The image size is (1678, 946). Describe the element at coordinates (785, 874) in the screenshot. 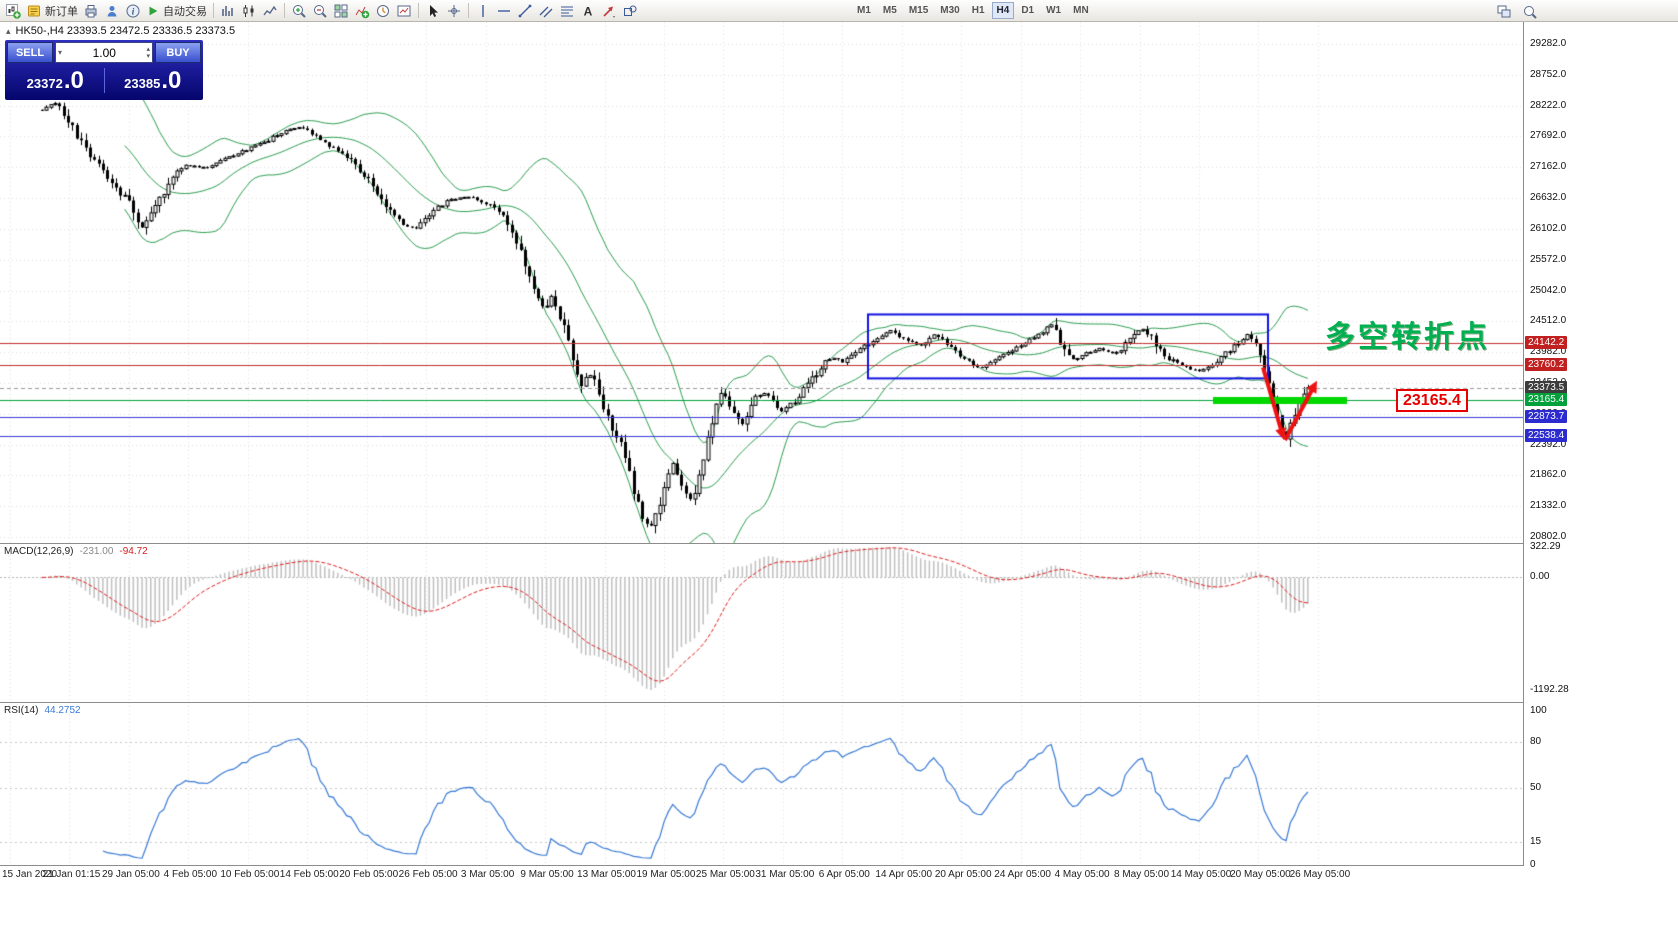

I see `time-axis-label: 31 Mar 05:00` at that location.